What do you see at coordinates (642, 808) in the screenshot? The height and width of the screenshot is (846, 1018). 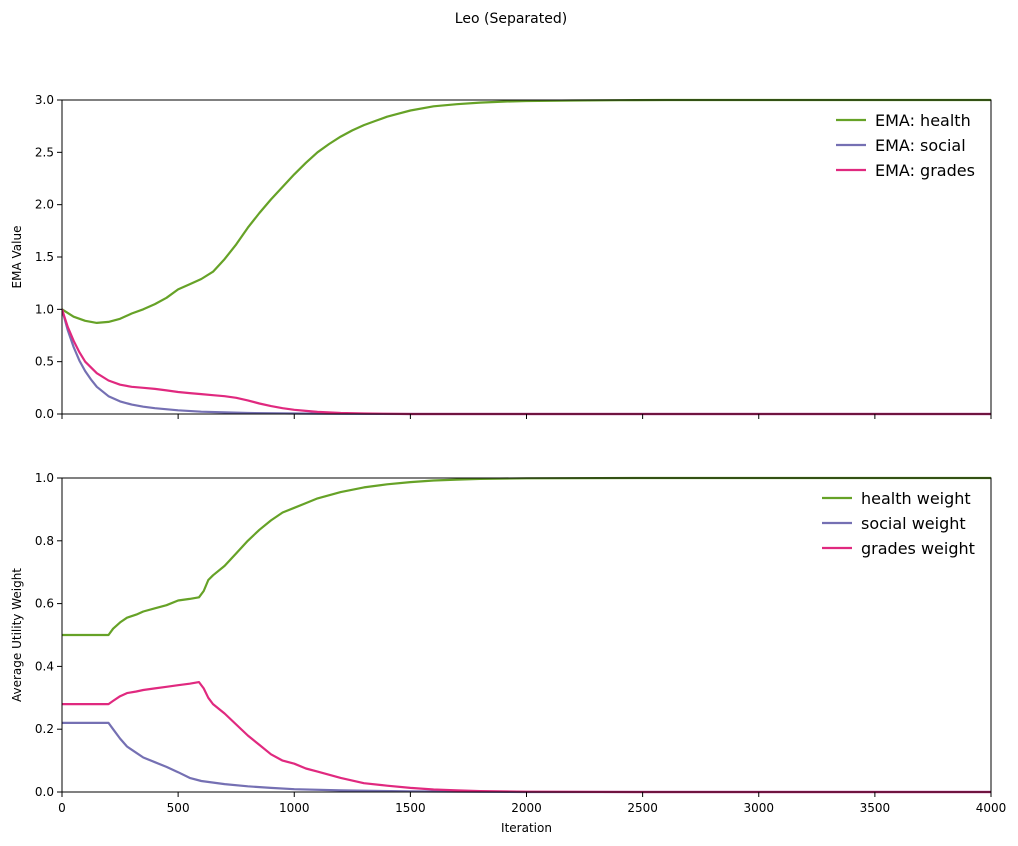 I see `weight-x-tick-label: 2500` at bounding box center [642, 808].